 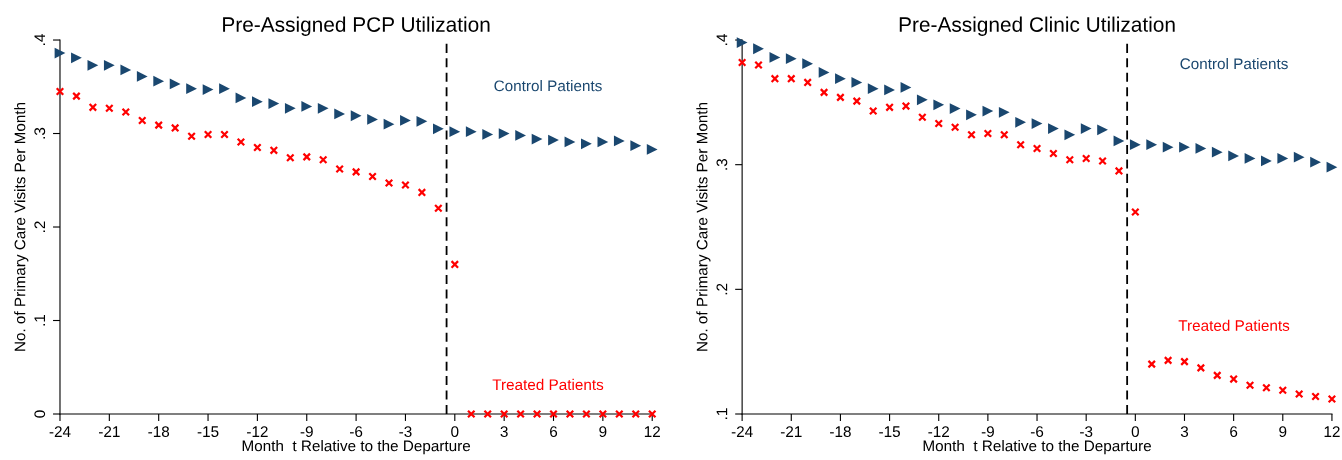 I want to click on series-label: Treated Patients, so click(x=1234, y=325).